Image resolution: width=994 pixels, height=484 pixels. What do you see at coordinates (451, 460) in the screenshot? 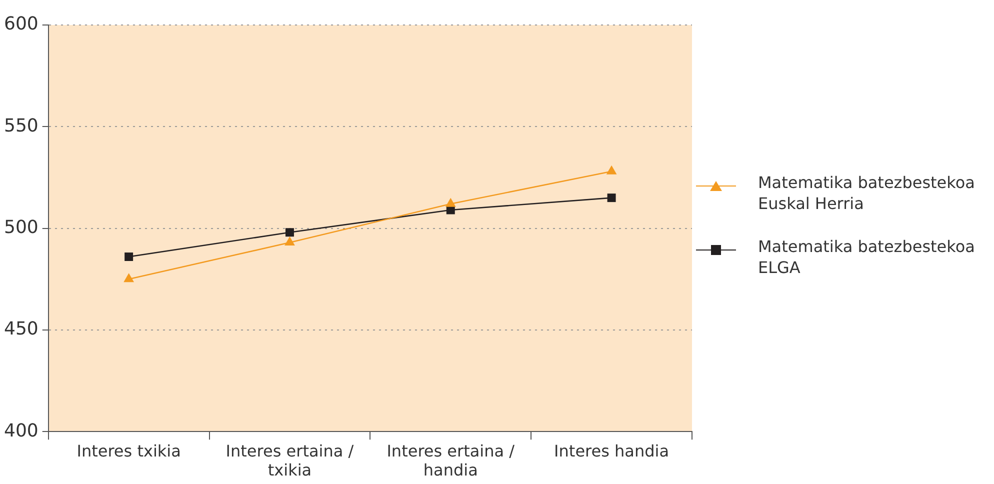
I see `x-tick-label: Interes ertaina / handia` at bounding box center [451, 460].